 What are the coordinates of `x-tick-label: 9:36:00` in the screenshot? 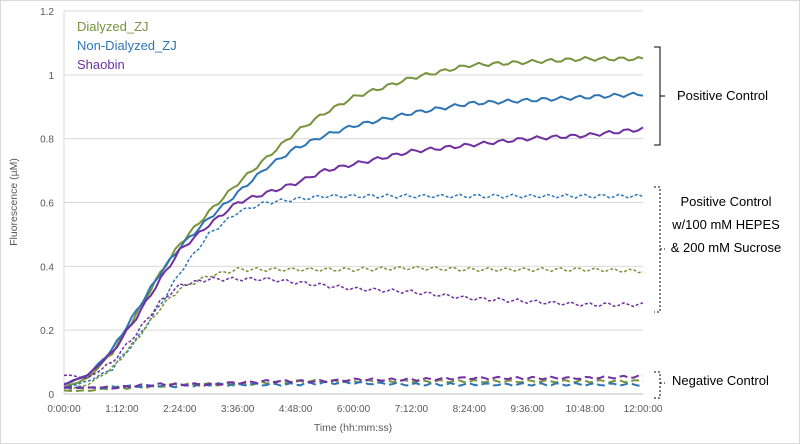 It's located at (528, 409).